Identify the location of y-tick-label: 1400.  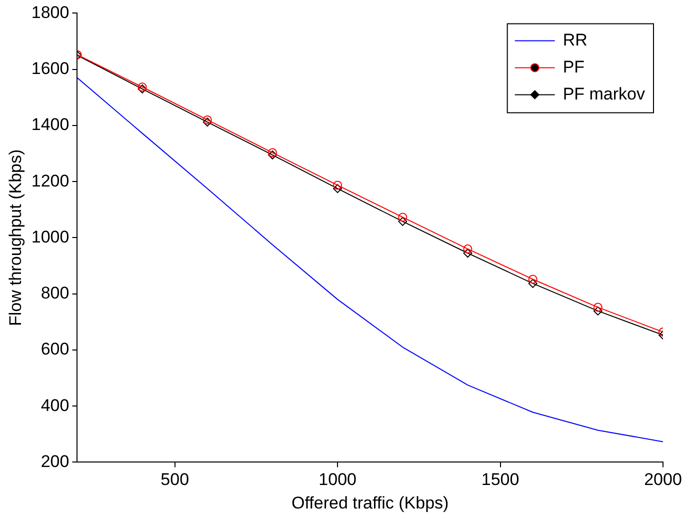
(50, 124).